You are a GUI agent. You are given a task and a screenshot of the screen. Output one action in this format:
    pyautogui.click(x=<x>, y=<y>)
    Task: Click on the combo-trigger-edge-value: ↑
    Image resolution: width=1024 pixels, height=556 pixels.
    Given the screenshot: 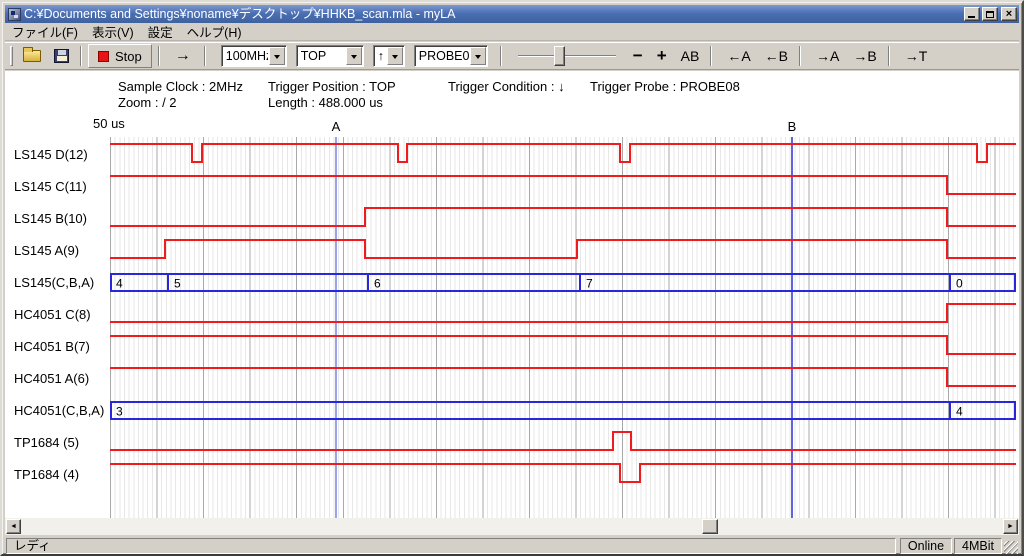 What is the action you would take?
    pyautogui.click(x=380, y=56)
    